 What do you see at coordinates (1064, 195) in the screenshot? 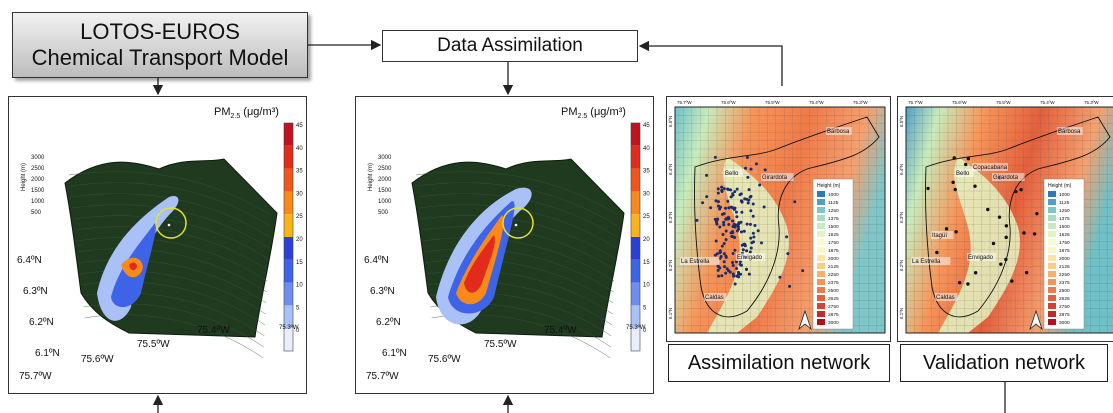
I see `height-legend-value: 1000` at bounding box center [1064, 195].